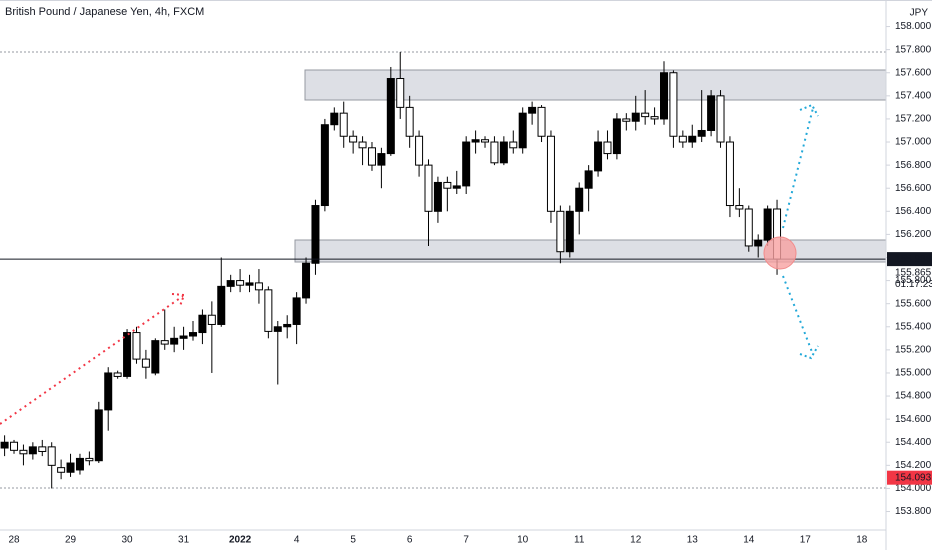 This screenshot has width=932, height=550. What do you see at coordinates (913, 326) in the screenshot?
I see `y-tick-label: 155.400` at bounding box center [913, 326].